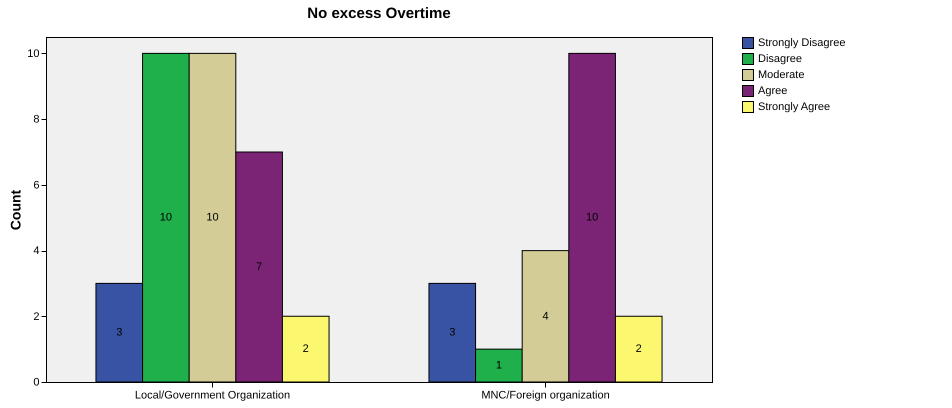 The image size is (952, 408). I want to click on legend-label: Moderate, so click(781, 75).